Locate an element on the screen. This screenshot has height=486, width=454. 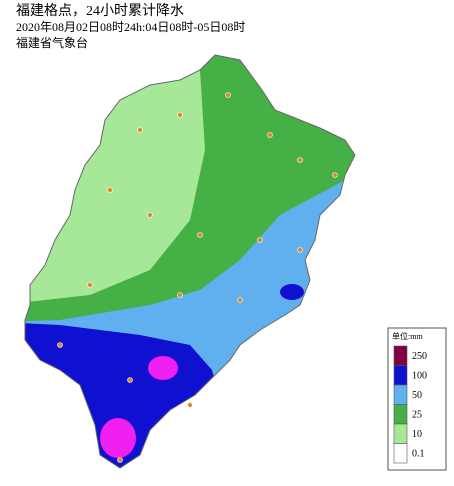
source: 福建省气象台 is located at coordinates (52, 42).